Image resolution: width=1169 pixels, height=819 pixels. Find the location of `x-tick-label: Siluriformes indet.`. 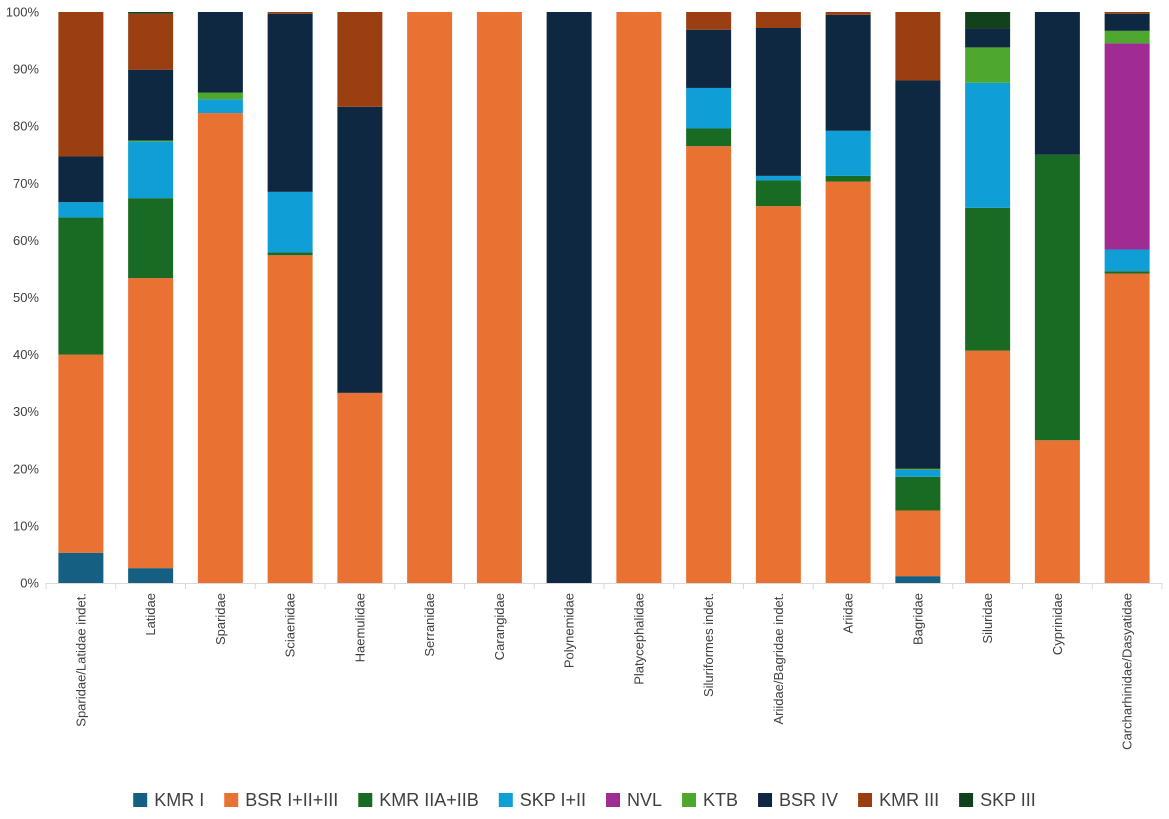

x-tick-label: Siluriformes indet. is located at coordinates (708, 645).